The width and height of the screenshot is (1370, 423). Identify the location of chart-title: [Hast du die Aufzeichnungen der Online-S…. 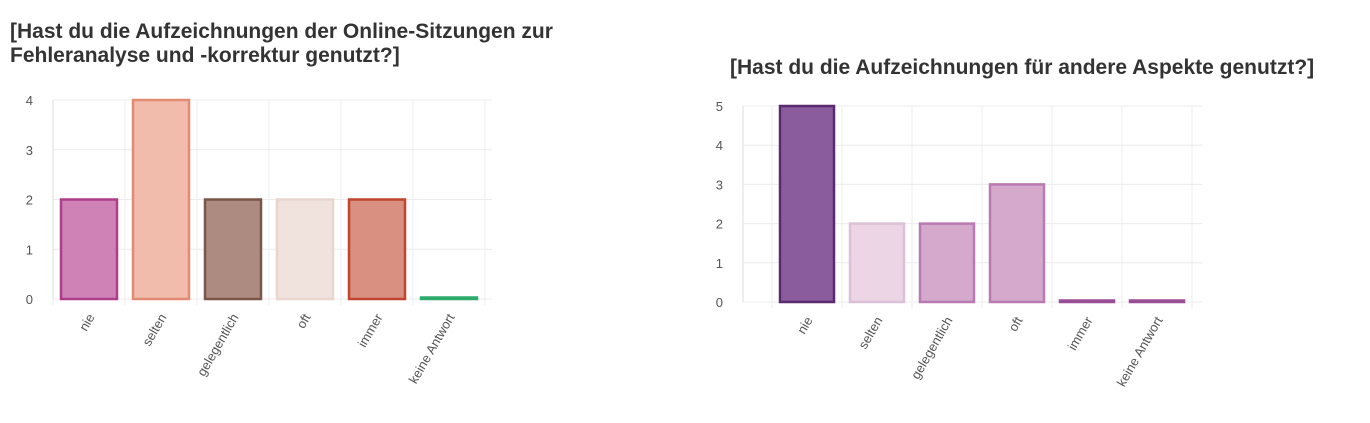
(325, 44).